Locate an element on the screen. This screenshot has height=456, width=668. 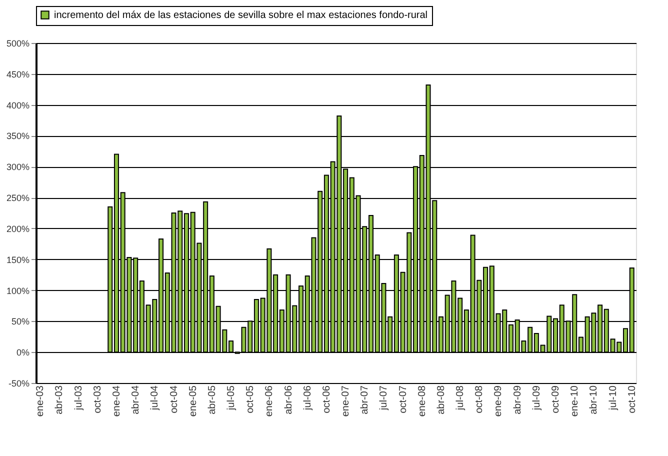
y-tick-label: 200% is located at coordinates (18, 229).